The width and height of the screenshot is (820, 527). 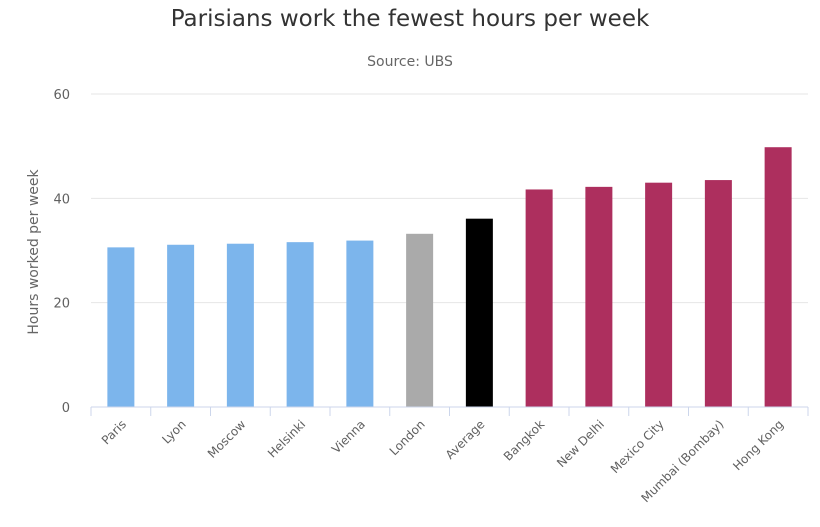 What do you see at coordinates (173, 431) in the screenshot?
I see `x-category-label: Lyon` at bounding box center [173, 431].